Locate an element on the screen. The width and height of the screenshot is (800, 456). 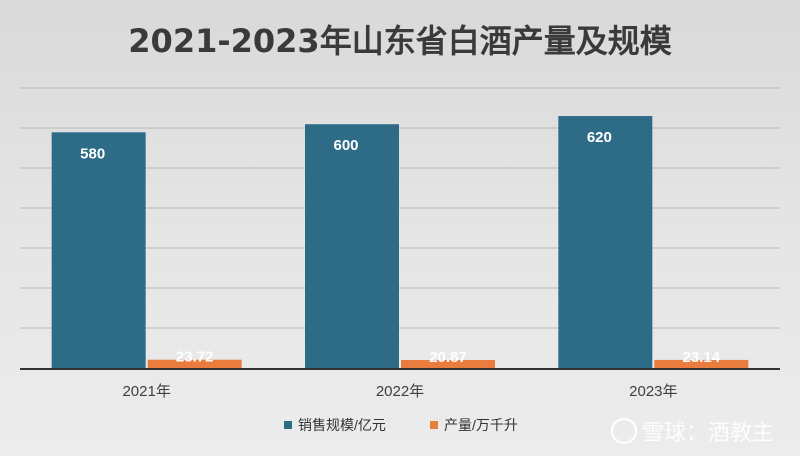
x-tick-label-1: 2021年 is located at coordinates (146, 391).